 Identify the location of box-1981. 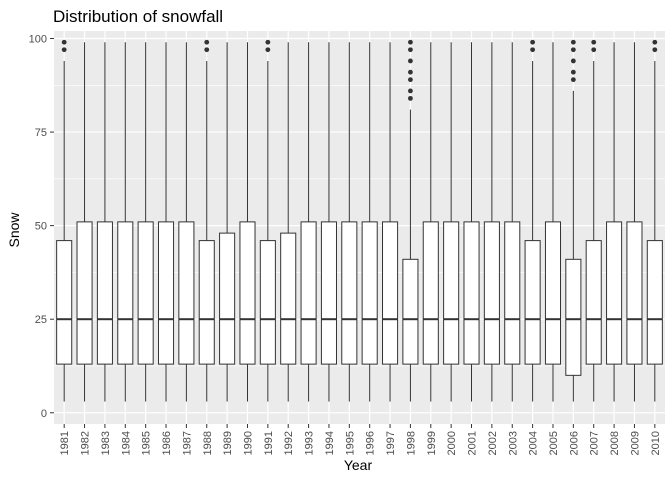
(64, 220).